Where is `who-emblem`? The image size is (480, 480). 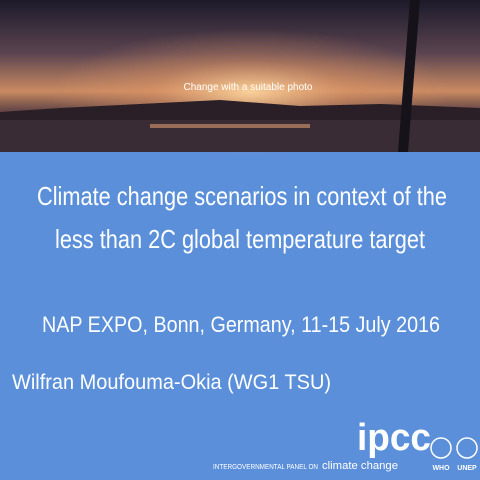
who-emblem is located at coordinates (441, 448).